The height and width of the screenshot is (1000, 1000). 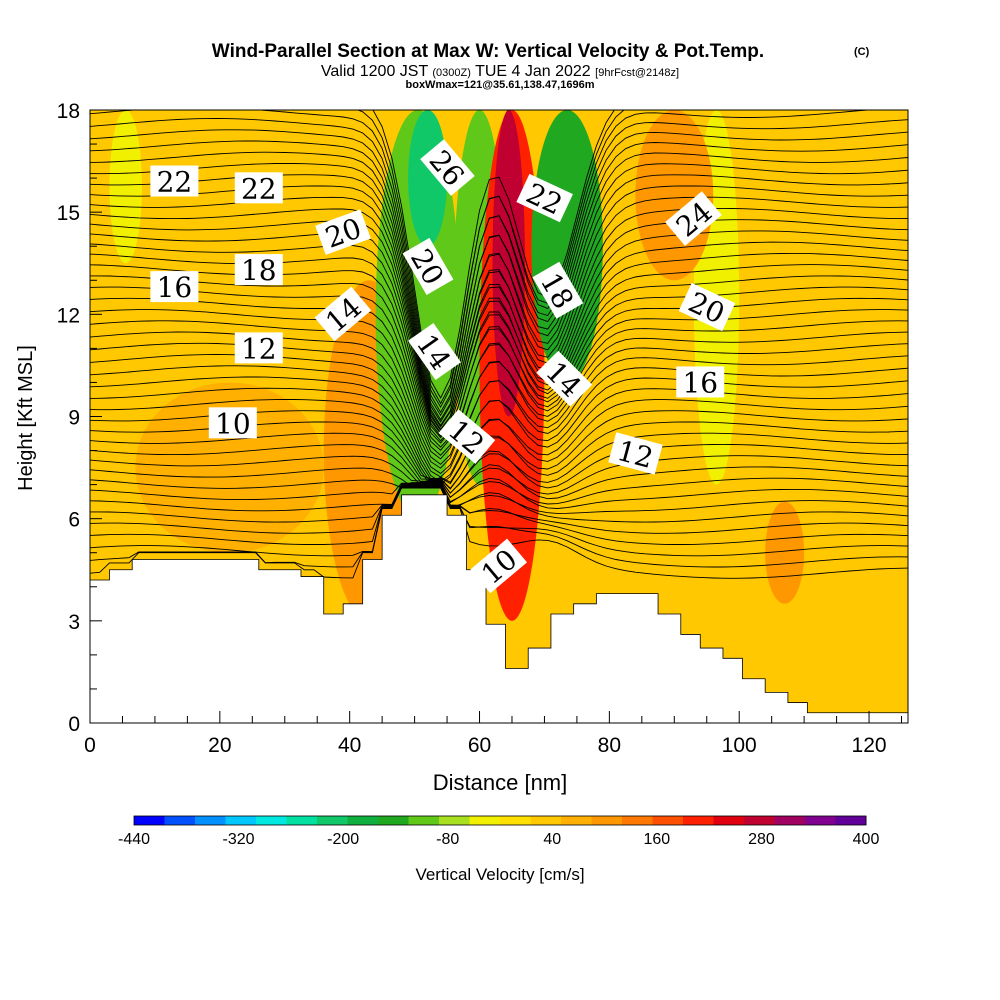 I want to click on contour-label-text: 16, so click(x=700, y=382).